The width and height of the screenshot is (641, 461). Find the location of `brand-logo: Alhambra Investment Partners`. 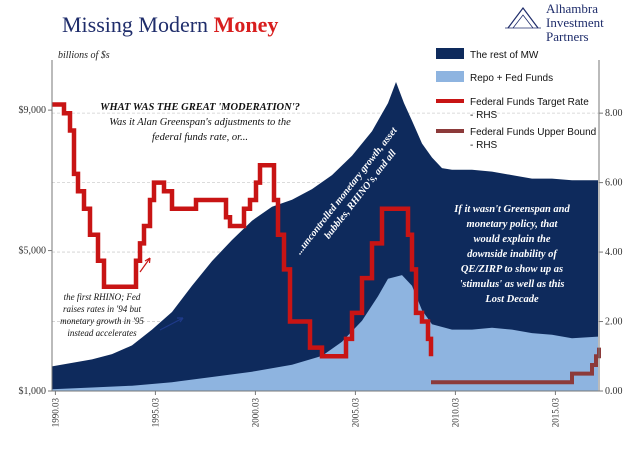

brand-logo: Alhambra Investment Partners is located at coordinates (554, 22).